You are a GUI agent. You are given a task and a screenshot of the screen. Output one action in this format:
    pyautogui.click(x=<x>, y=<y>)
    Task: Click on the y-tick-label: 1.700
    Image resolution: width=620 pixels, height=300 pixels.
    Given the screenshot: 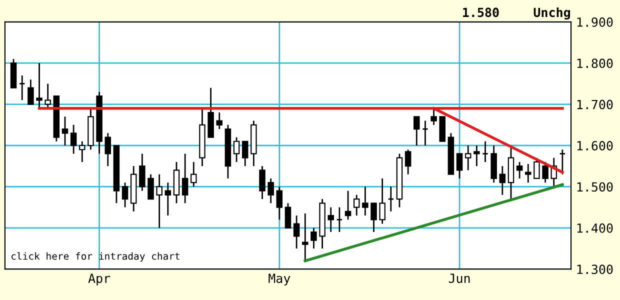 What is the action you would take?
    pyautogui.click(x=595, y=105)
    